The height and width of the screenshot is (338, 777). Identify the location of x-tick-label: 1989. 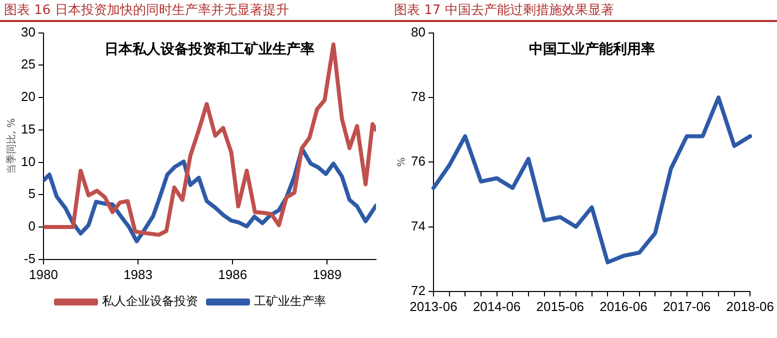
(327, 274).